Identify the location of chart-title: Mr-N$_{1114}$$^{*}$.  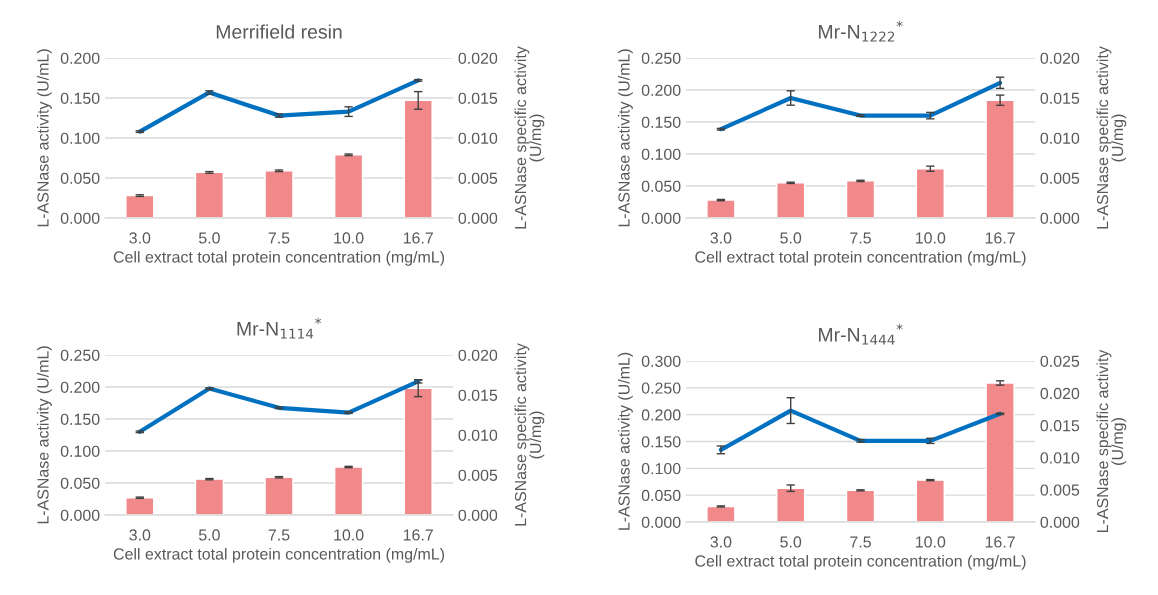
(279, 328).